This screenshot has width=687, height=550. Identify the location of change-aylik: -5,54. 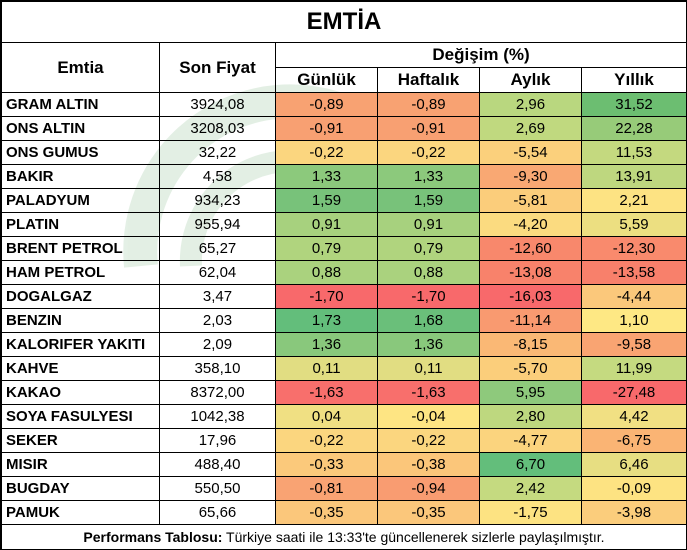
(530, 152).